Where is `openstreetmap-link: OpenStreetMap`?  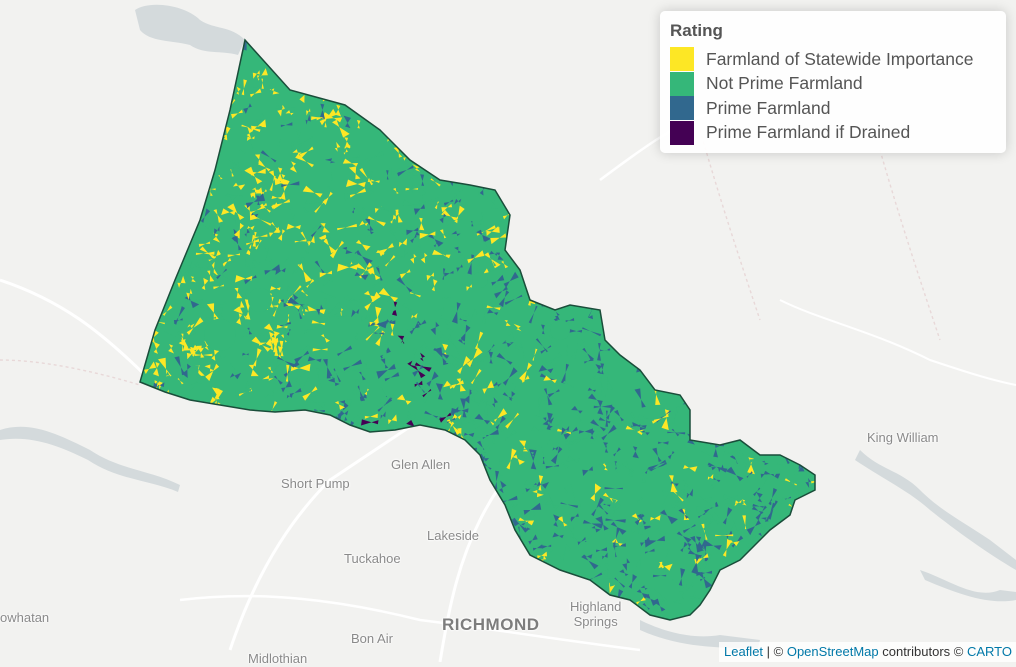 openstreetmap-link: OpenStreetMap is located at coordinates (832, 651).